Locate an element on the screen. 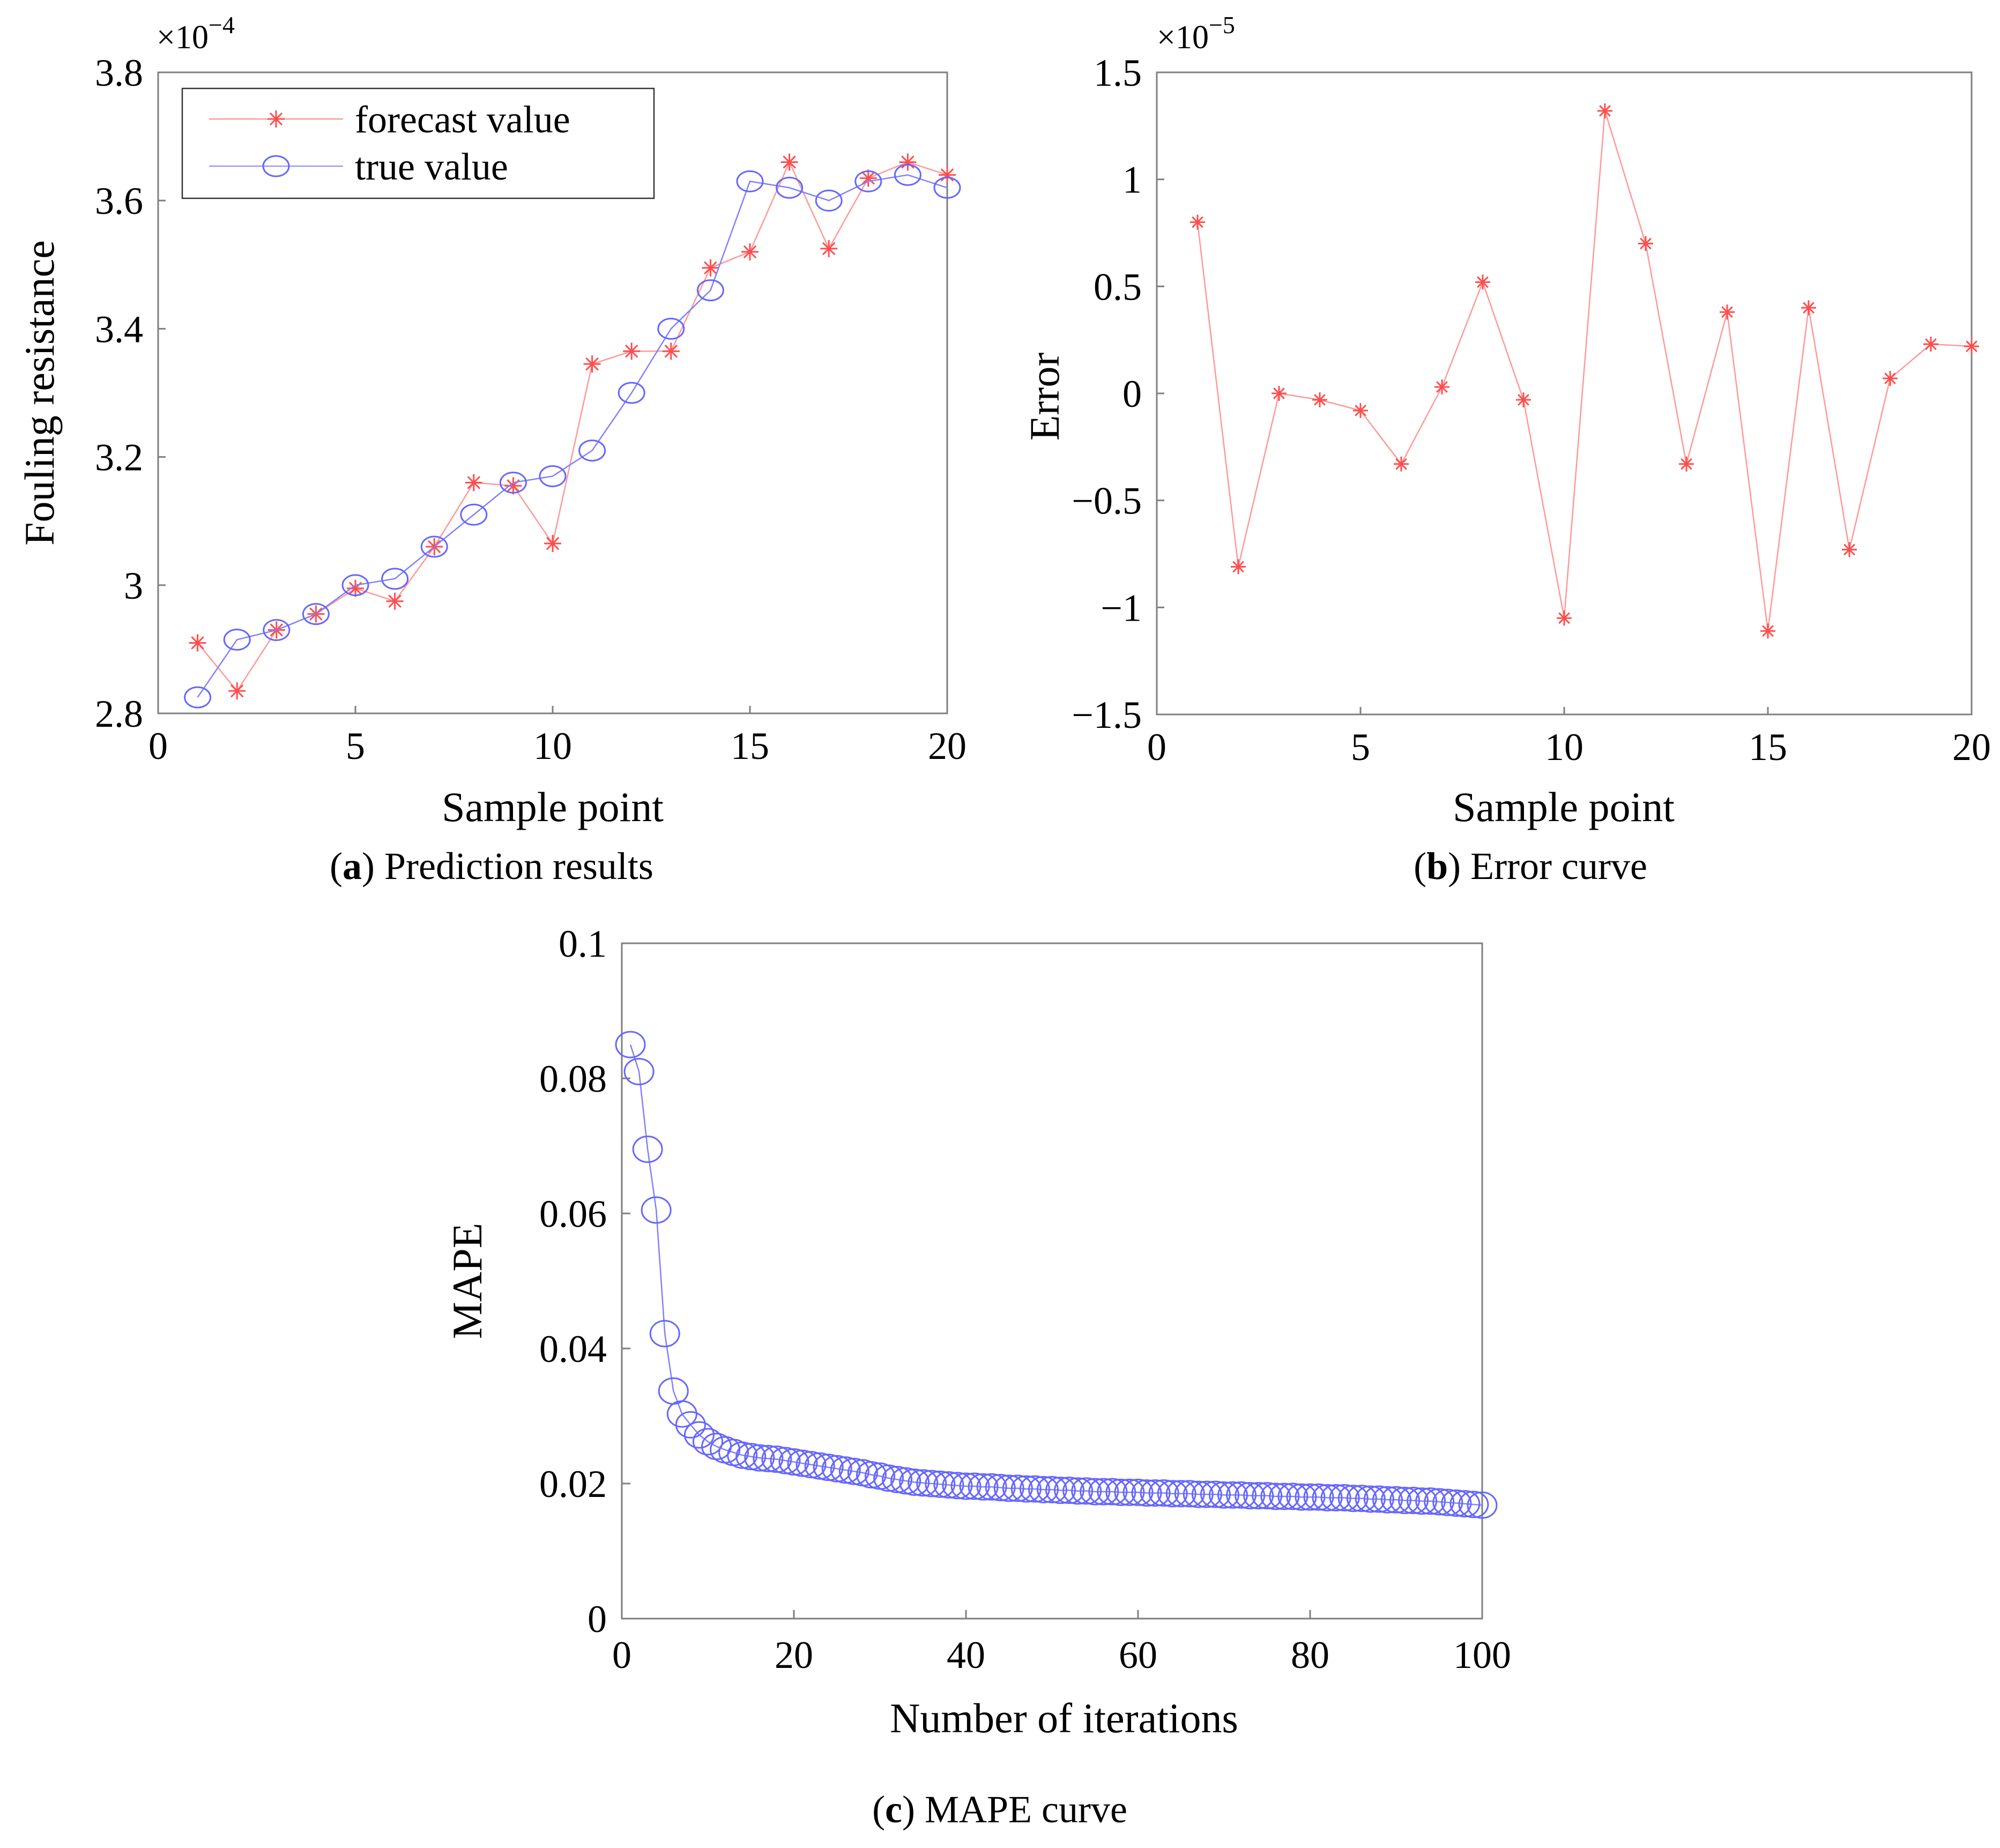 Image resolution: width=2000 pixels, height=1848 pixels. series-line-true-value is located at coordinates (572, 436).